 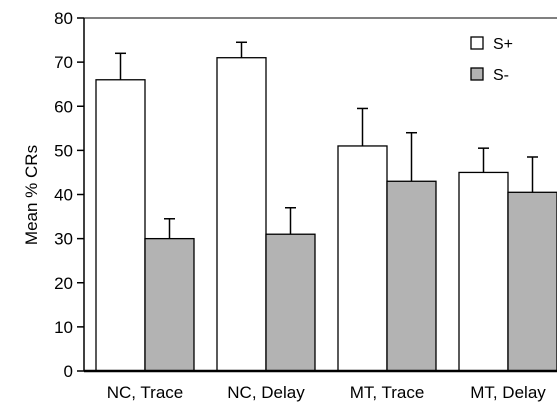 What do you see at coordinates (63, 195) in the screenshot?
I see `y-tick-label: 40` at bounding box center [63, 195].